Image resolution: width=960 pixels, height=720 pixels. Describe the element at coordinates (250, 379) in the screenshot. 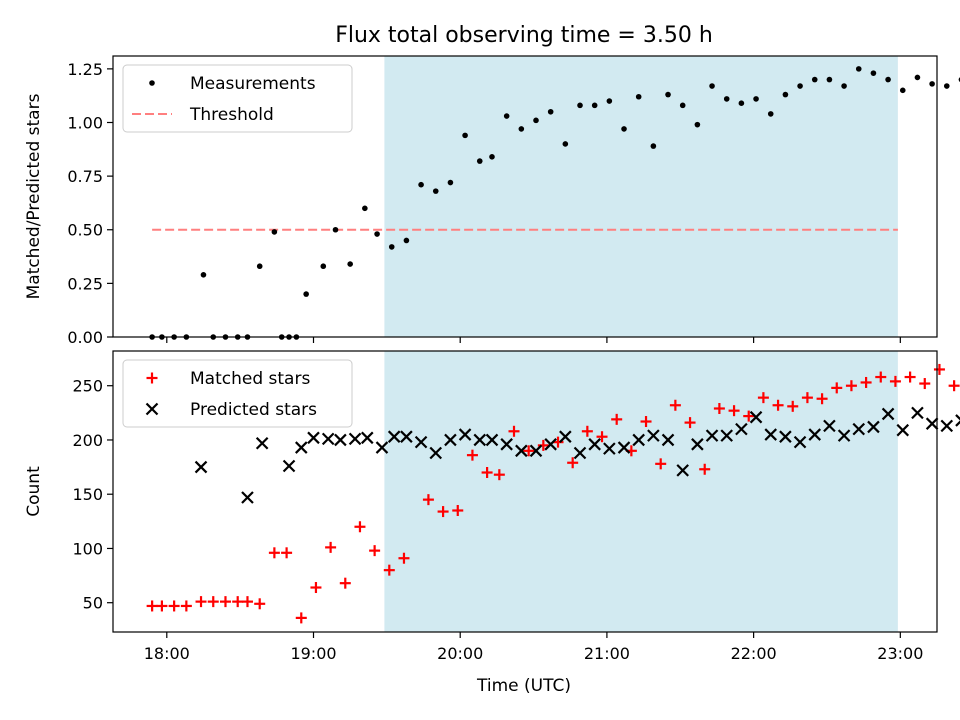

I see `legend-label: Matched stars` at that location.